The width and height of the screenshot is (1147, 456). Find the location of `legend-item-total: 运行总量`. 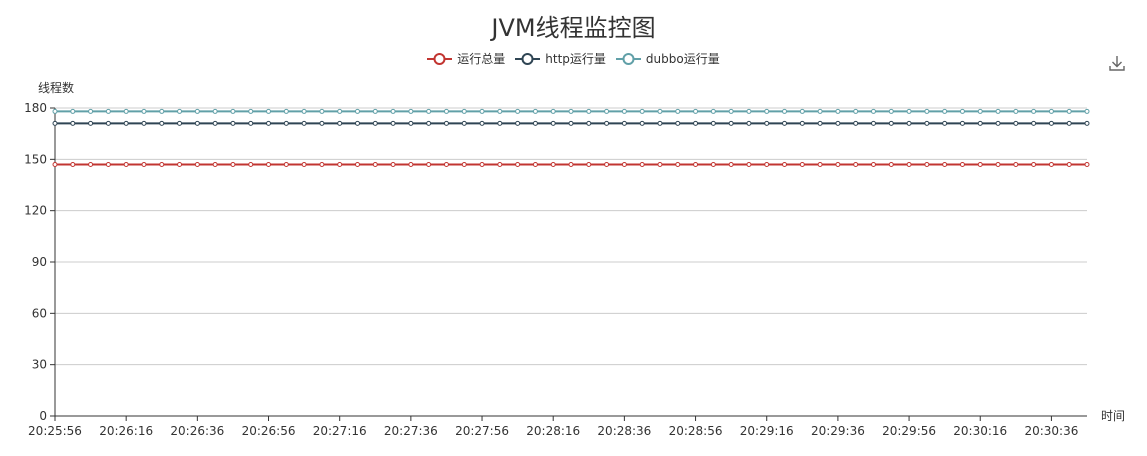

legend-item-total: 运行总量 is located at coordinates (466, 58).